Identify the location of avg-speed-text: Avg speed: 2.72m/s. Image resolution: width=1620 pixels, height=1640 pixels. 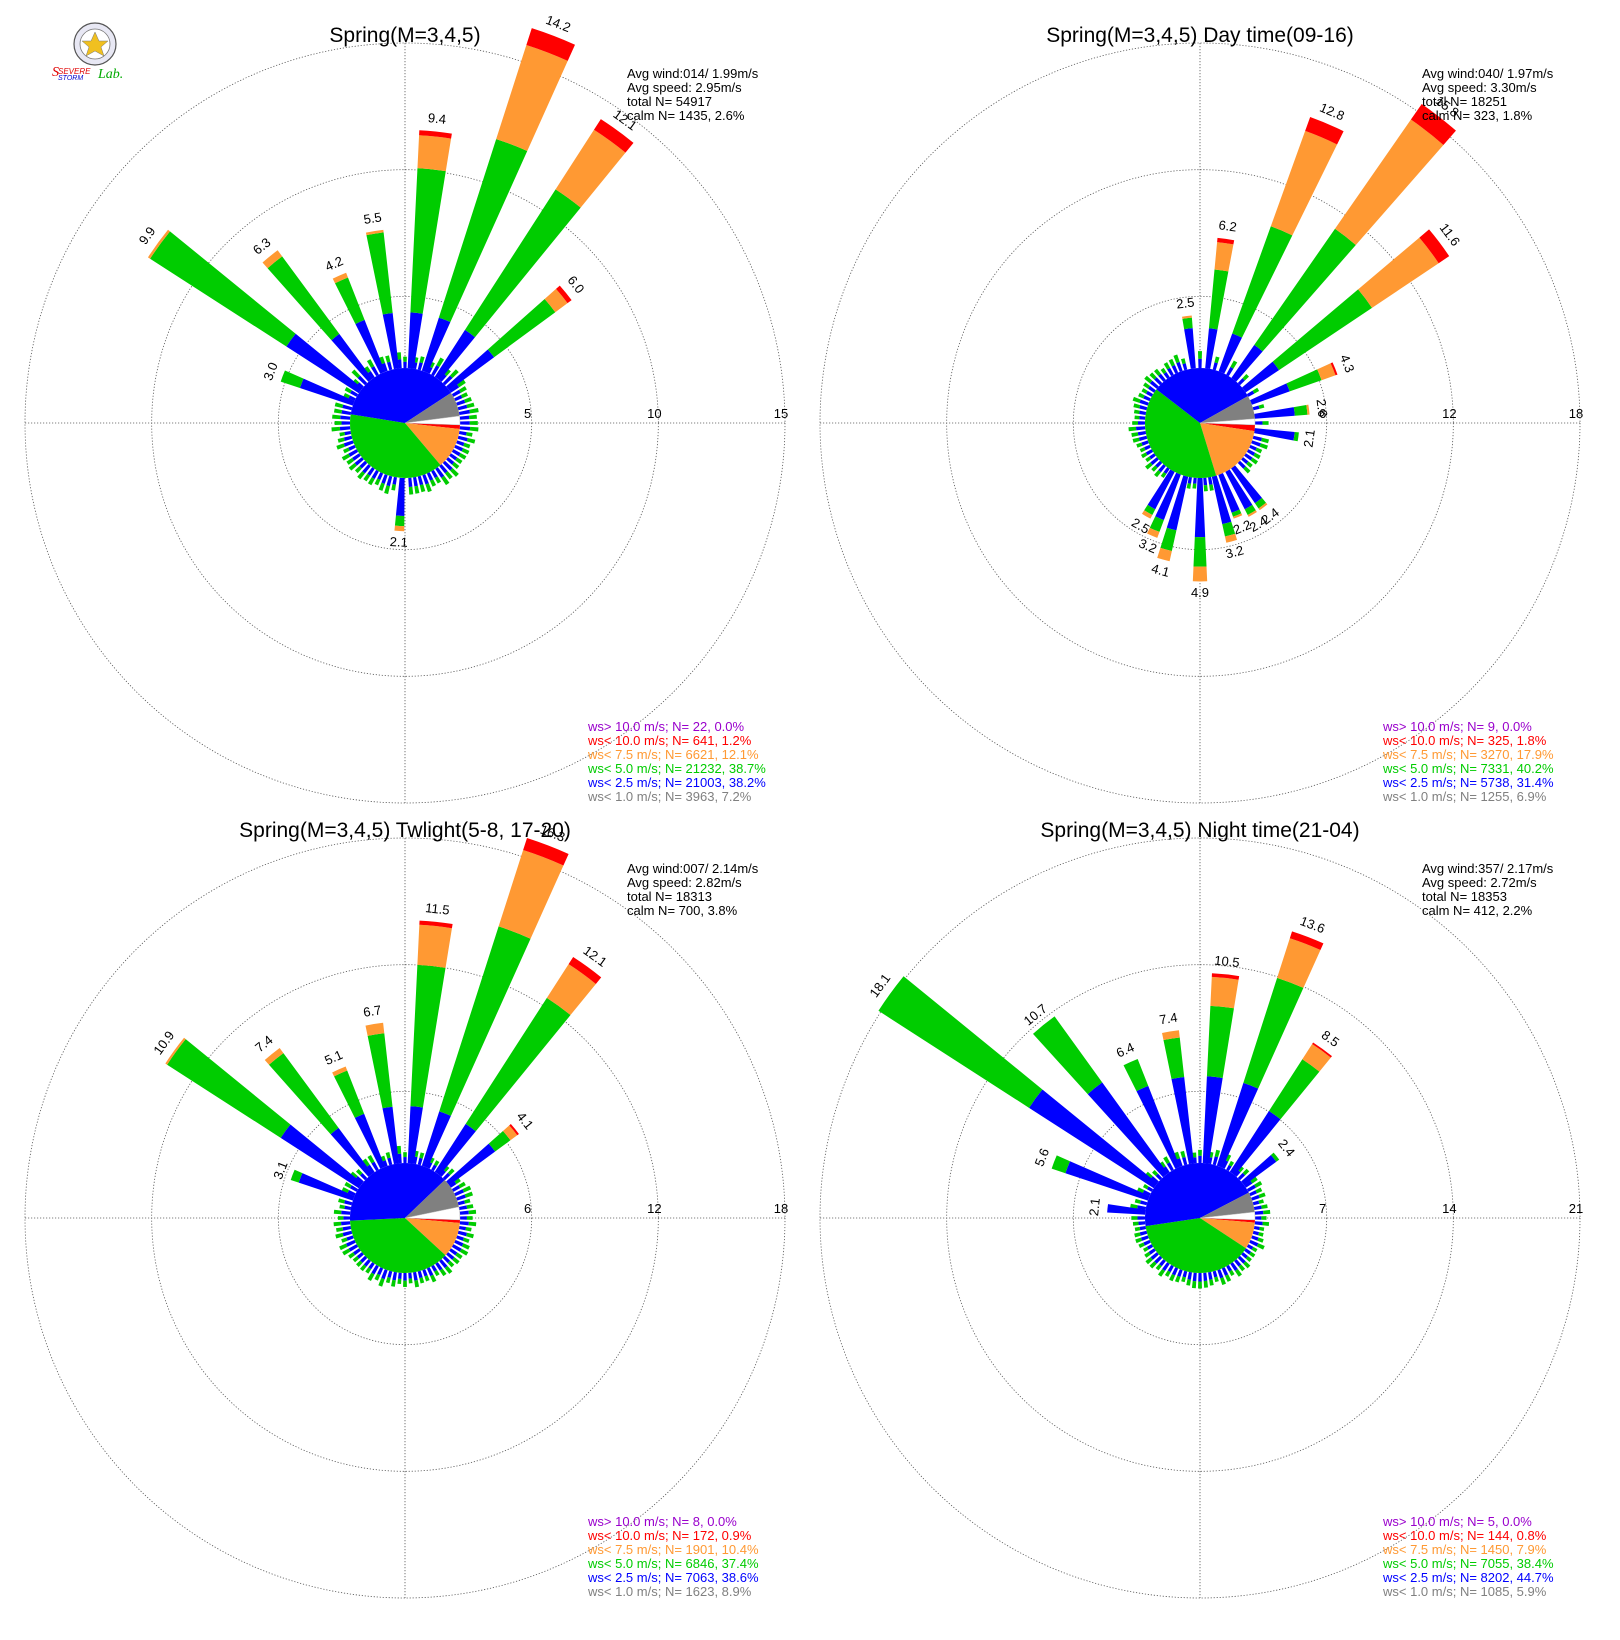
(1479, 882).